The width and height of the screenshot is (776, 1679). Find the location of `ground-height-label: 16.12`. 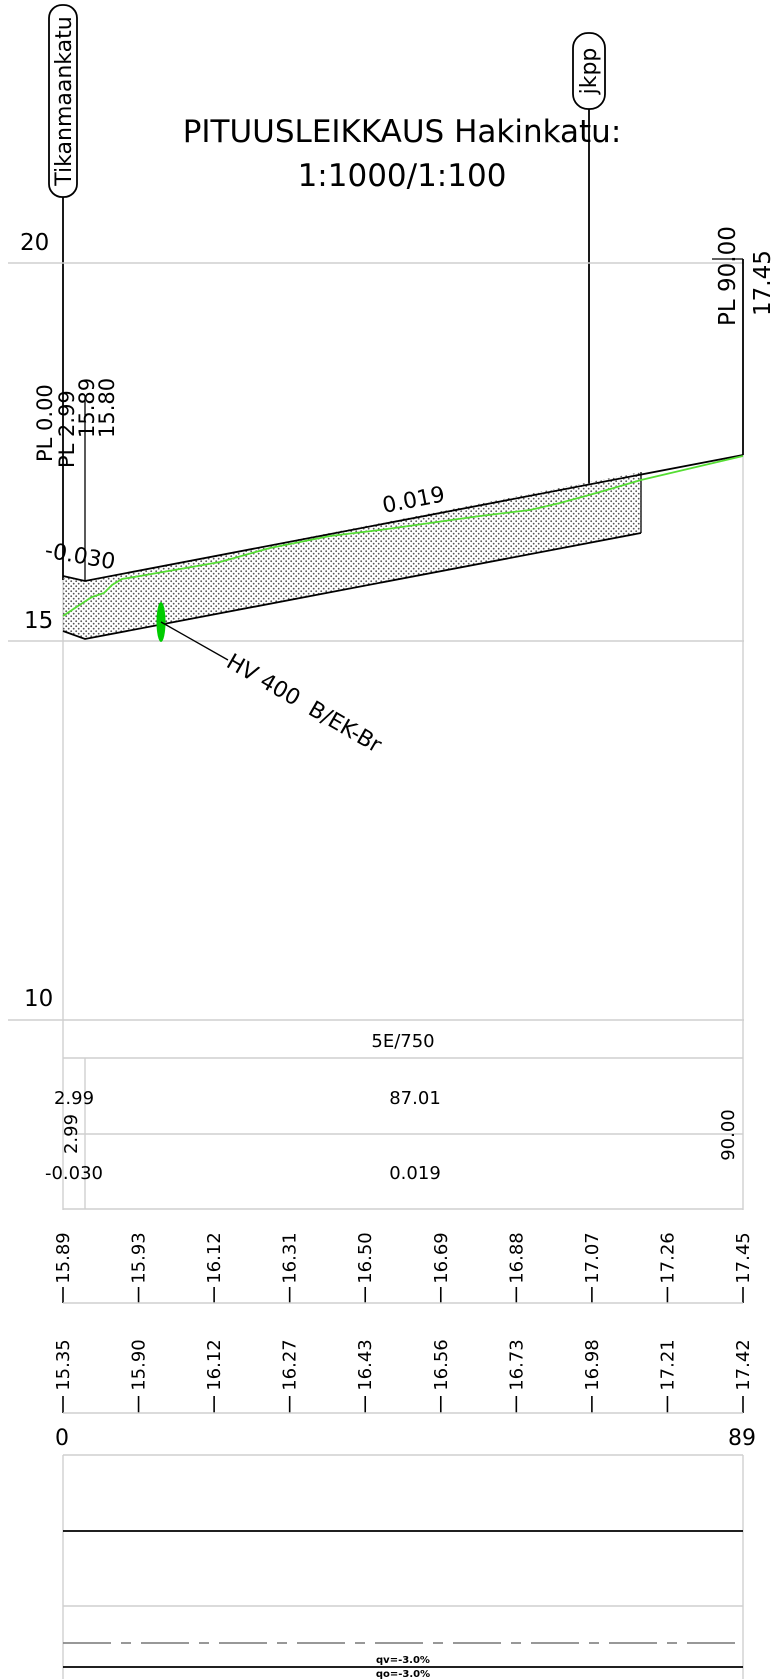

ground-height-label: 16.12 is located at coordinates (214, 1365).